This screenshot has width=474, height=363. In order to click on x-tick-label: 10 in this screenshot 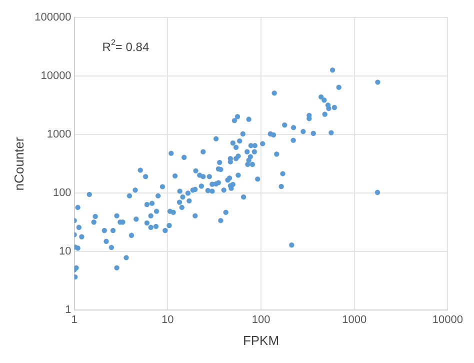, I will do `click(168, 320)`.